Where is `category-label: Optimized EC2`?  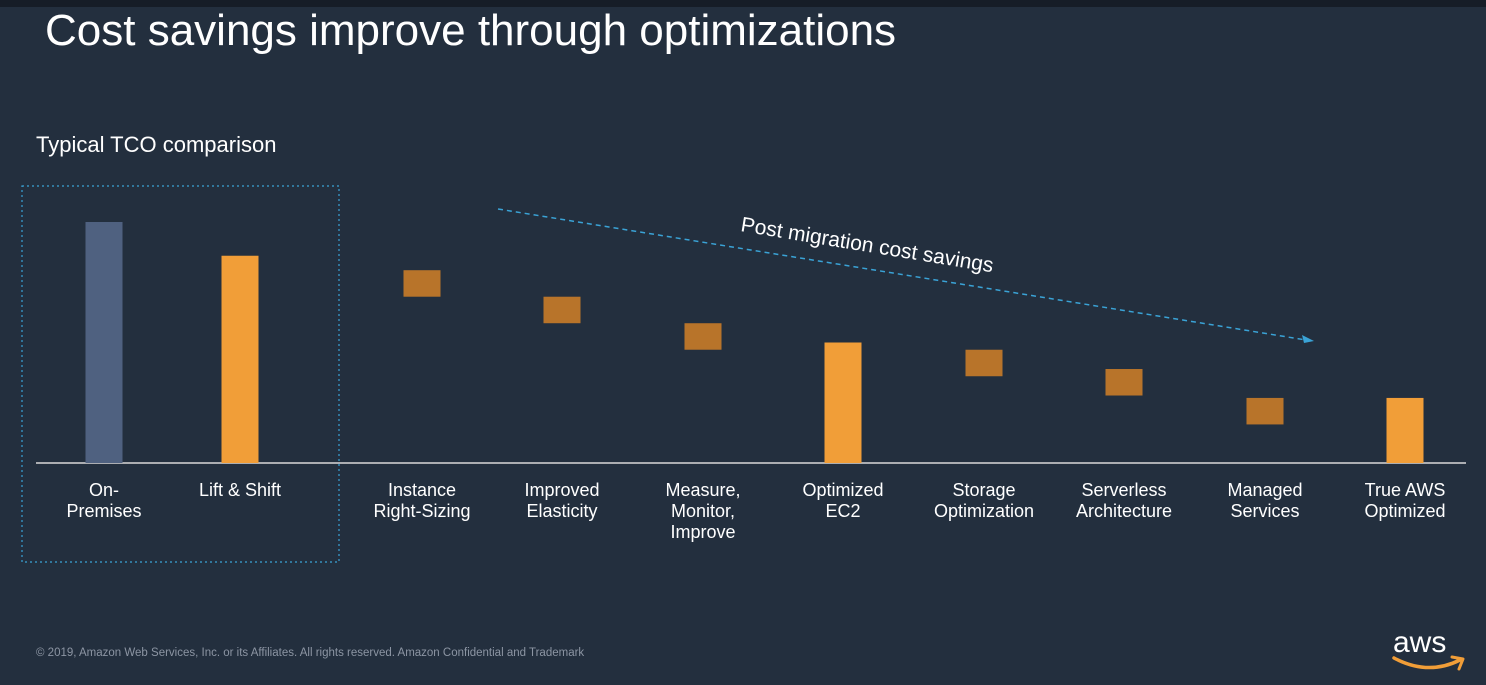 category-label: Optimized EC2 is located at coordinates (842, 500).